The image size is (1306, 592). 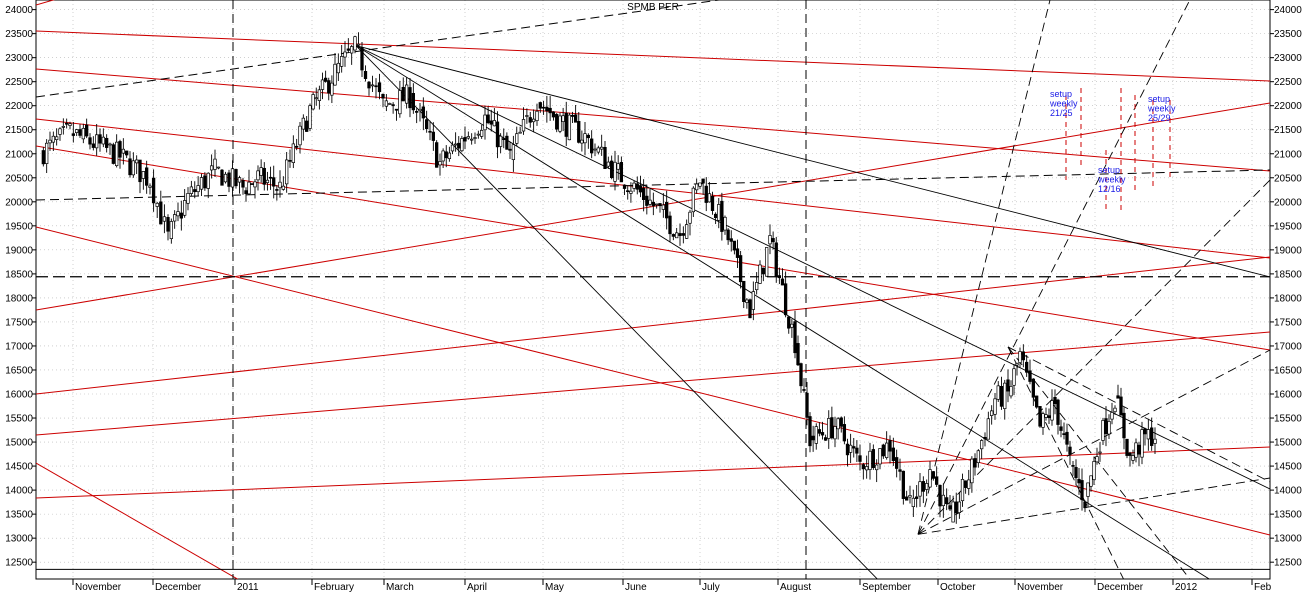 I want to click on y-tick-label-right: 20000, so click(x=1288, y=202).